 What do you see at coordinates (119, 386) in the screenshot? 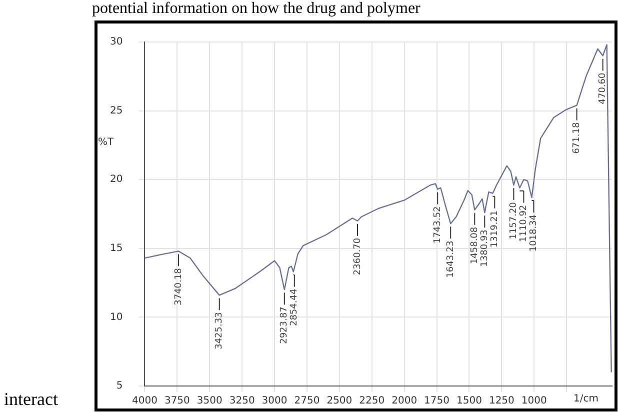
I see `y-tick-label: 5` at bounding box center [119, 386].